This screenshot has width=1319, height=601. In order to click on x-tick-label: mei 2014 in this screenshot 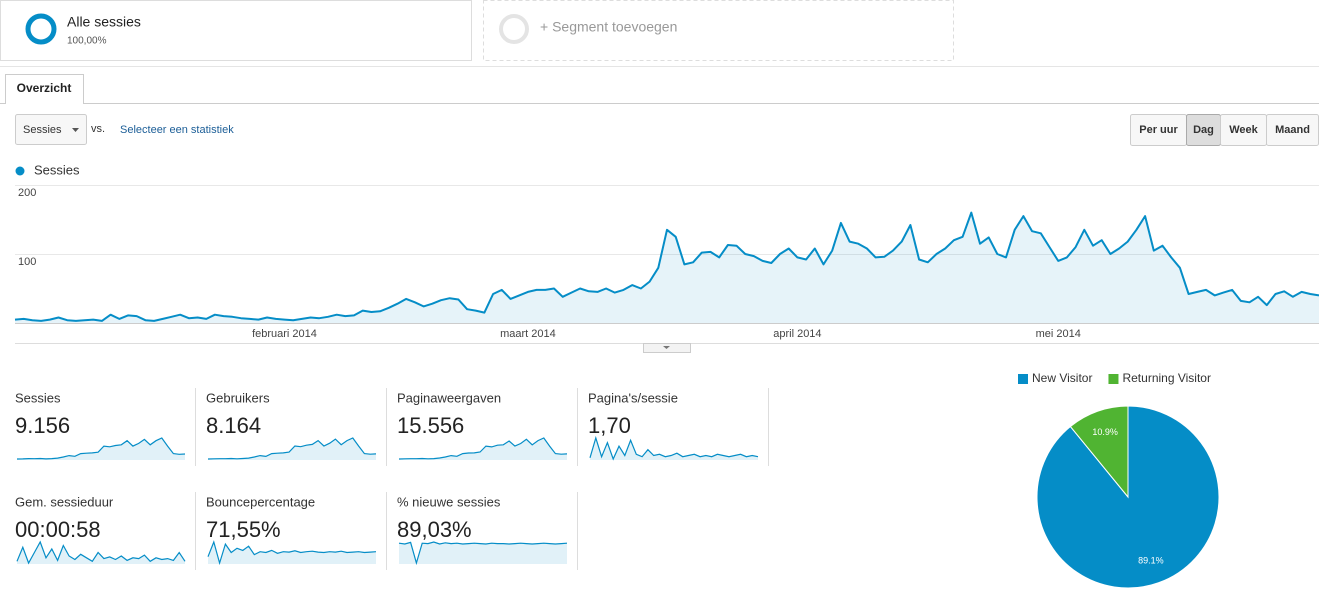, I will do `click(1058, 334)`.